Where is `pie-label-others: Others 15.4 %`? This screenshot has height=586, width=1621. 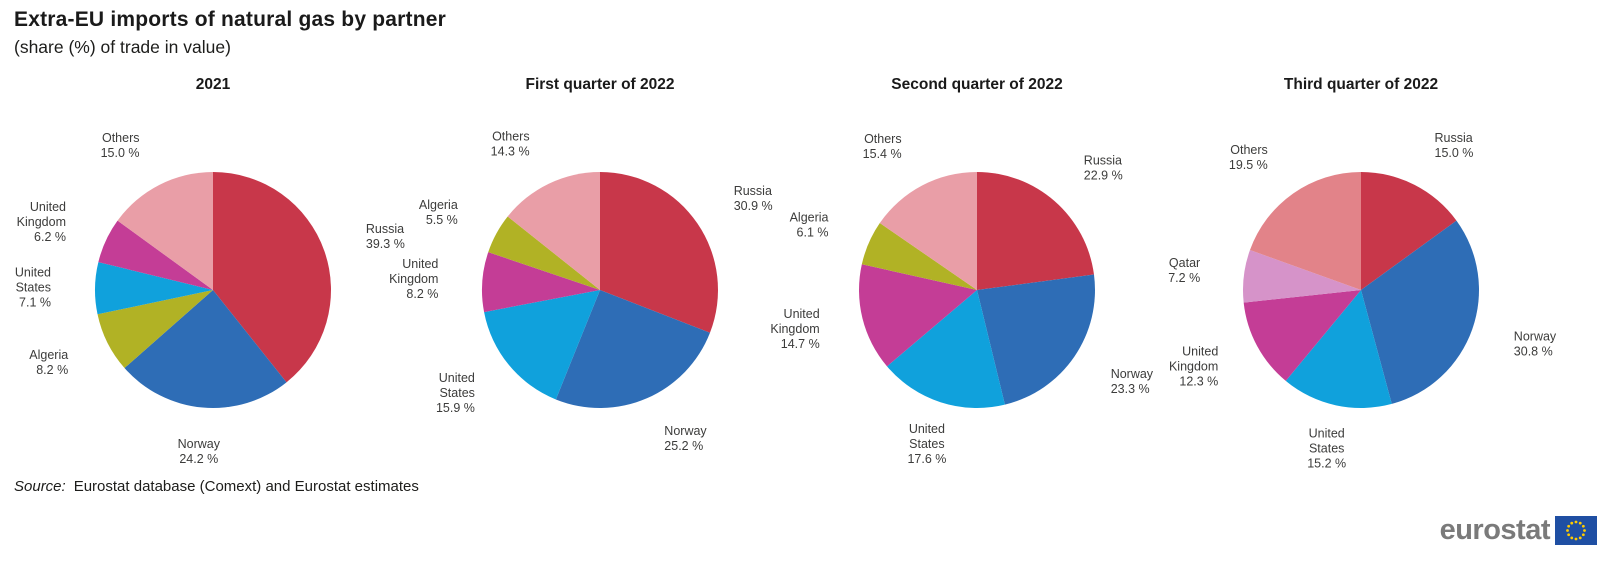
pie-label-others: Others 15.4 % is located at coordinates (882, 146).